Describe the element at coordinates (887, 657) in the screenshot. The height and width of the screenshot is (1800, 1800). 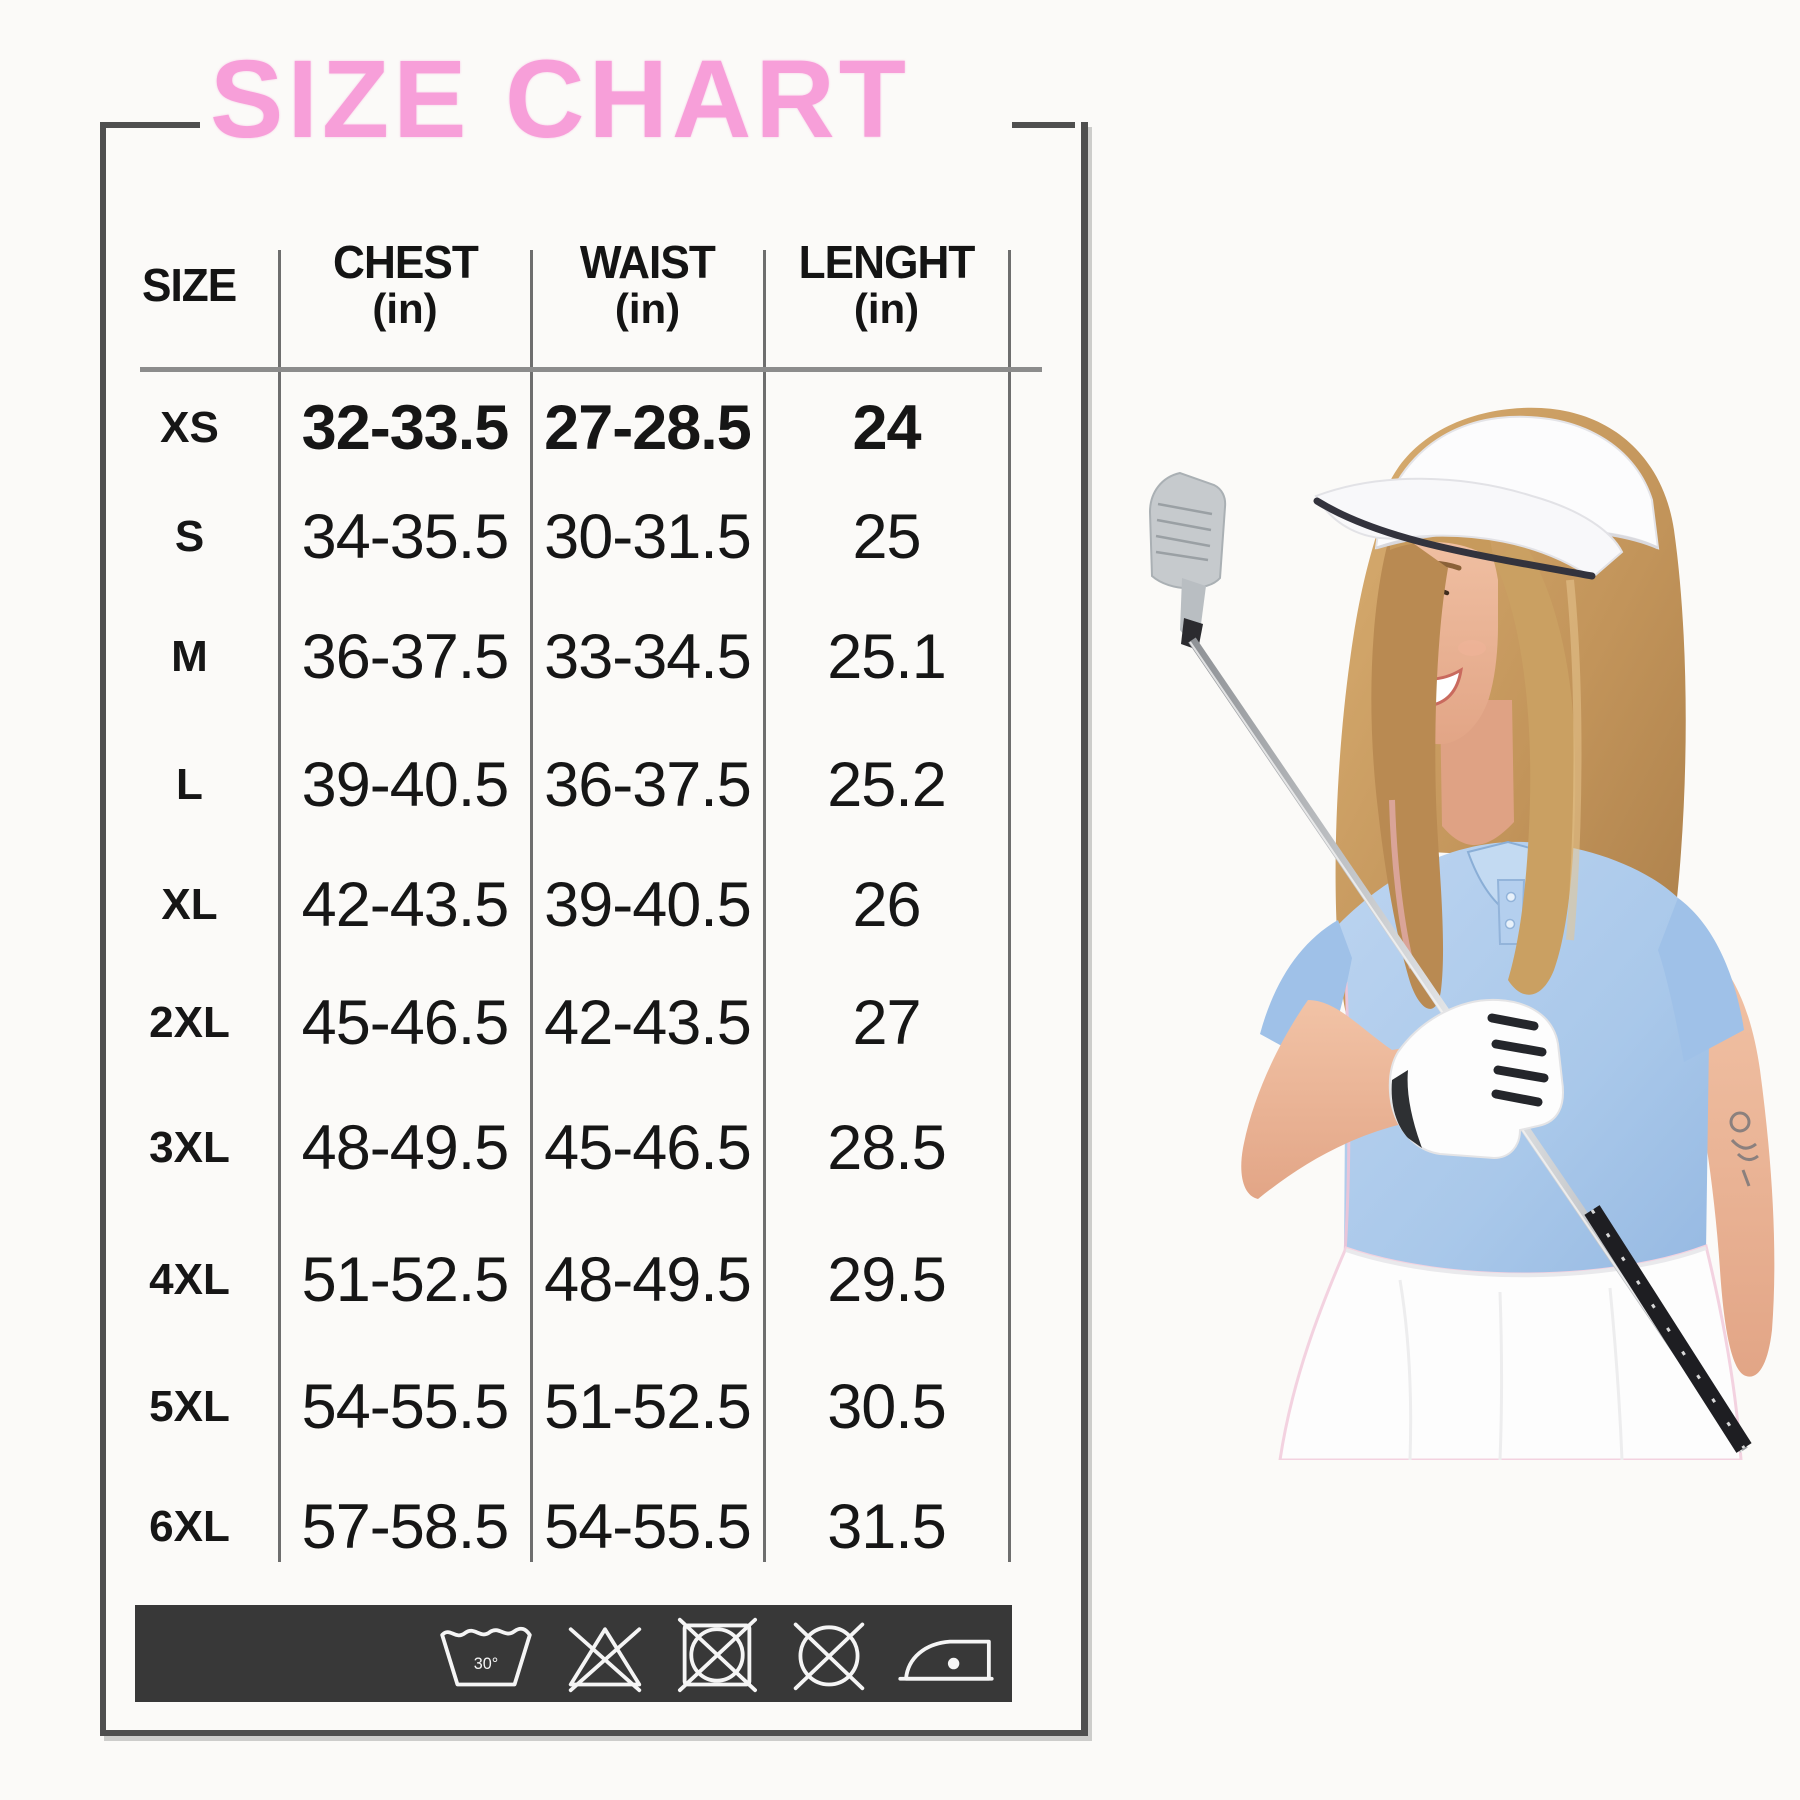
I see `length-value: 25.1` at that location.